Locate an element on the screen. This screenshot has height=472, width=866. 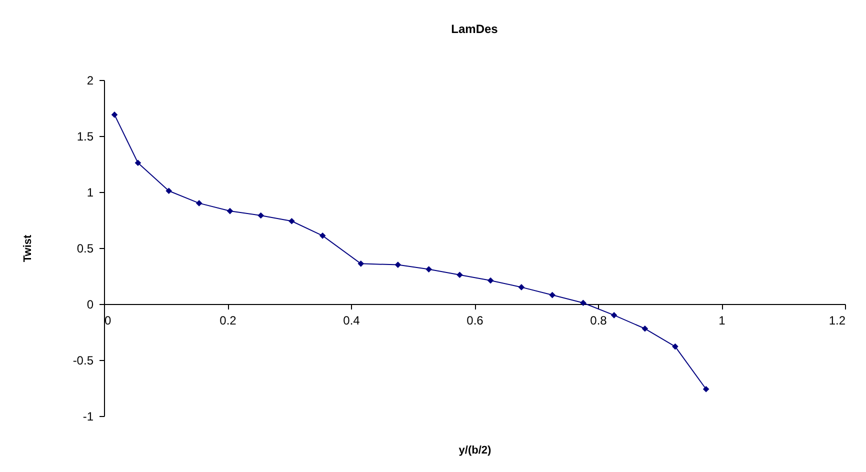
x-tick-label: 0.4 is located at coordinates (351, 321).